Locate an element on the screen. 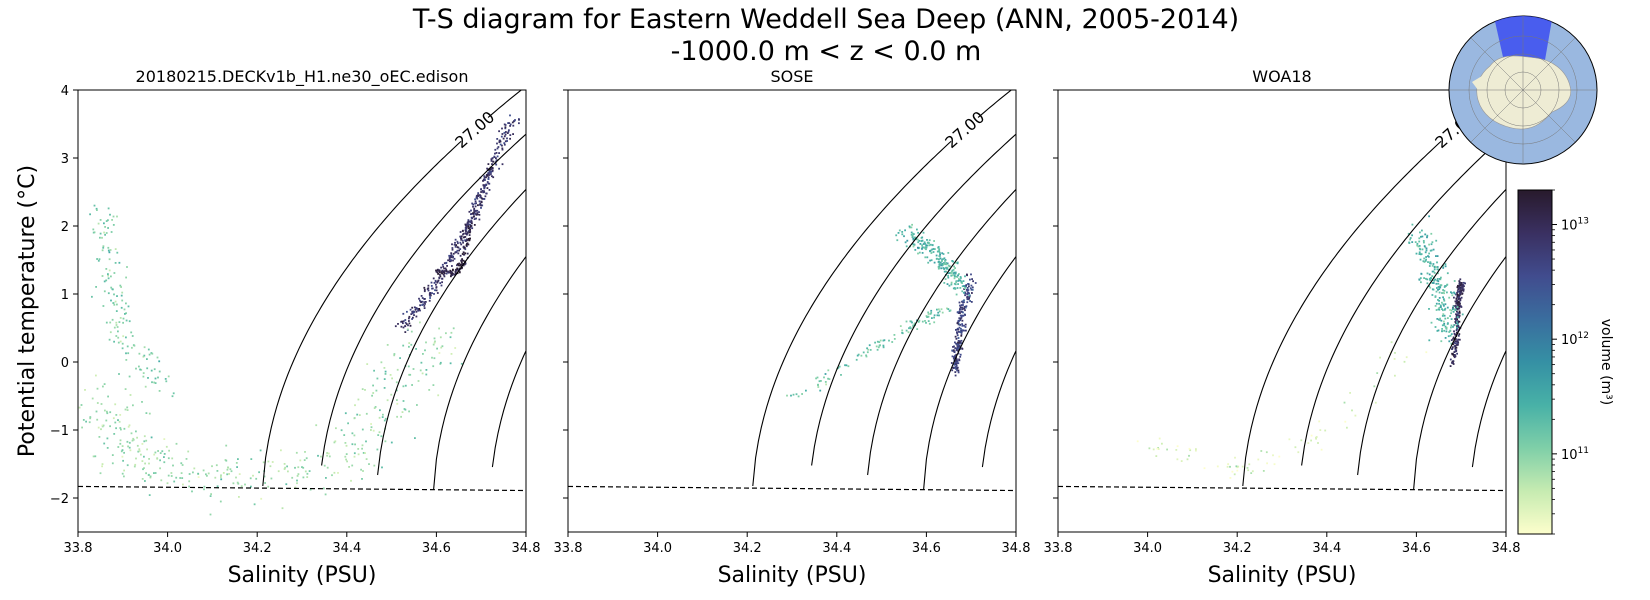 The image size is (1650, 600). contour-label-bg is located at coordinates (474, 129).